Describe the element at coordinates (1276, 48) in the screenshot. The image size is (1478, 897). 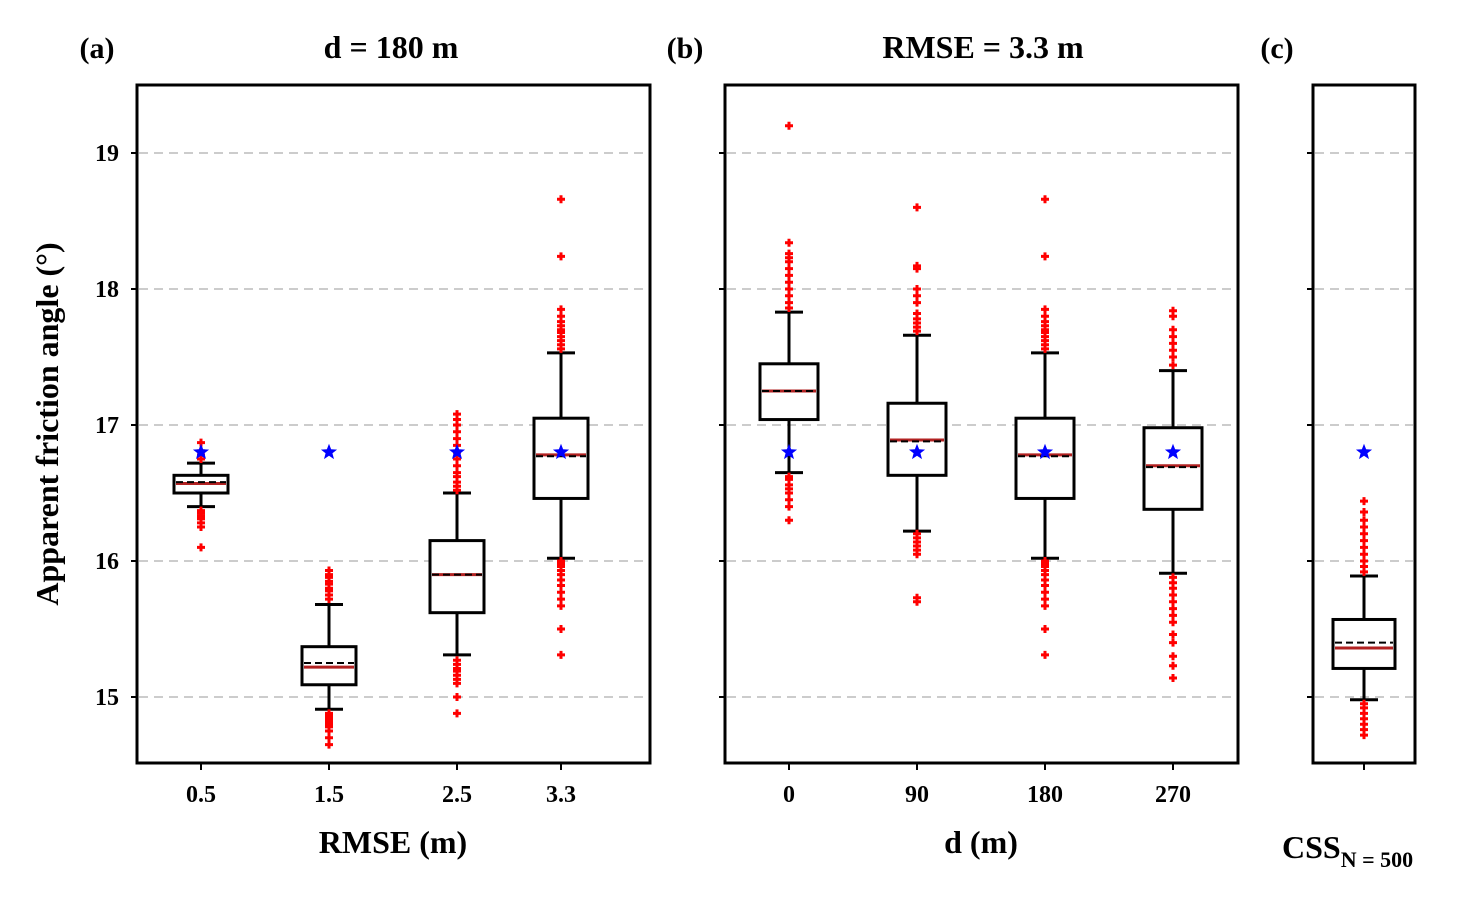
I see `panel-c-label: (c)` at that location.